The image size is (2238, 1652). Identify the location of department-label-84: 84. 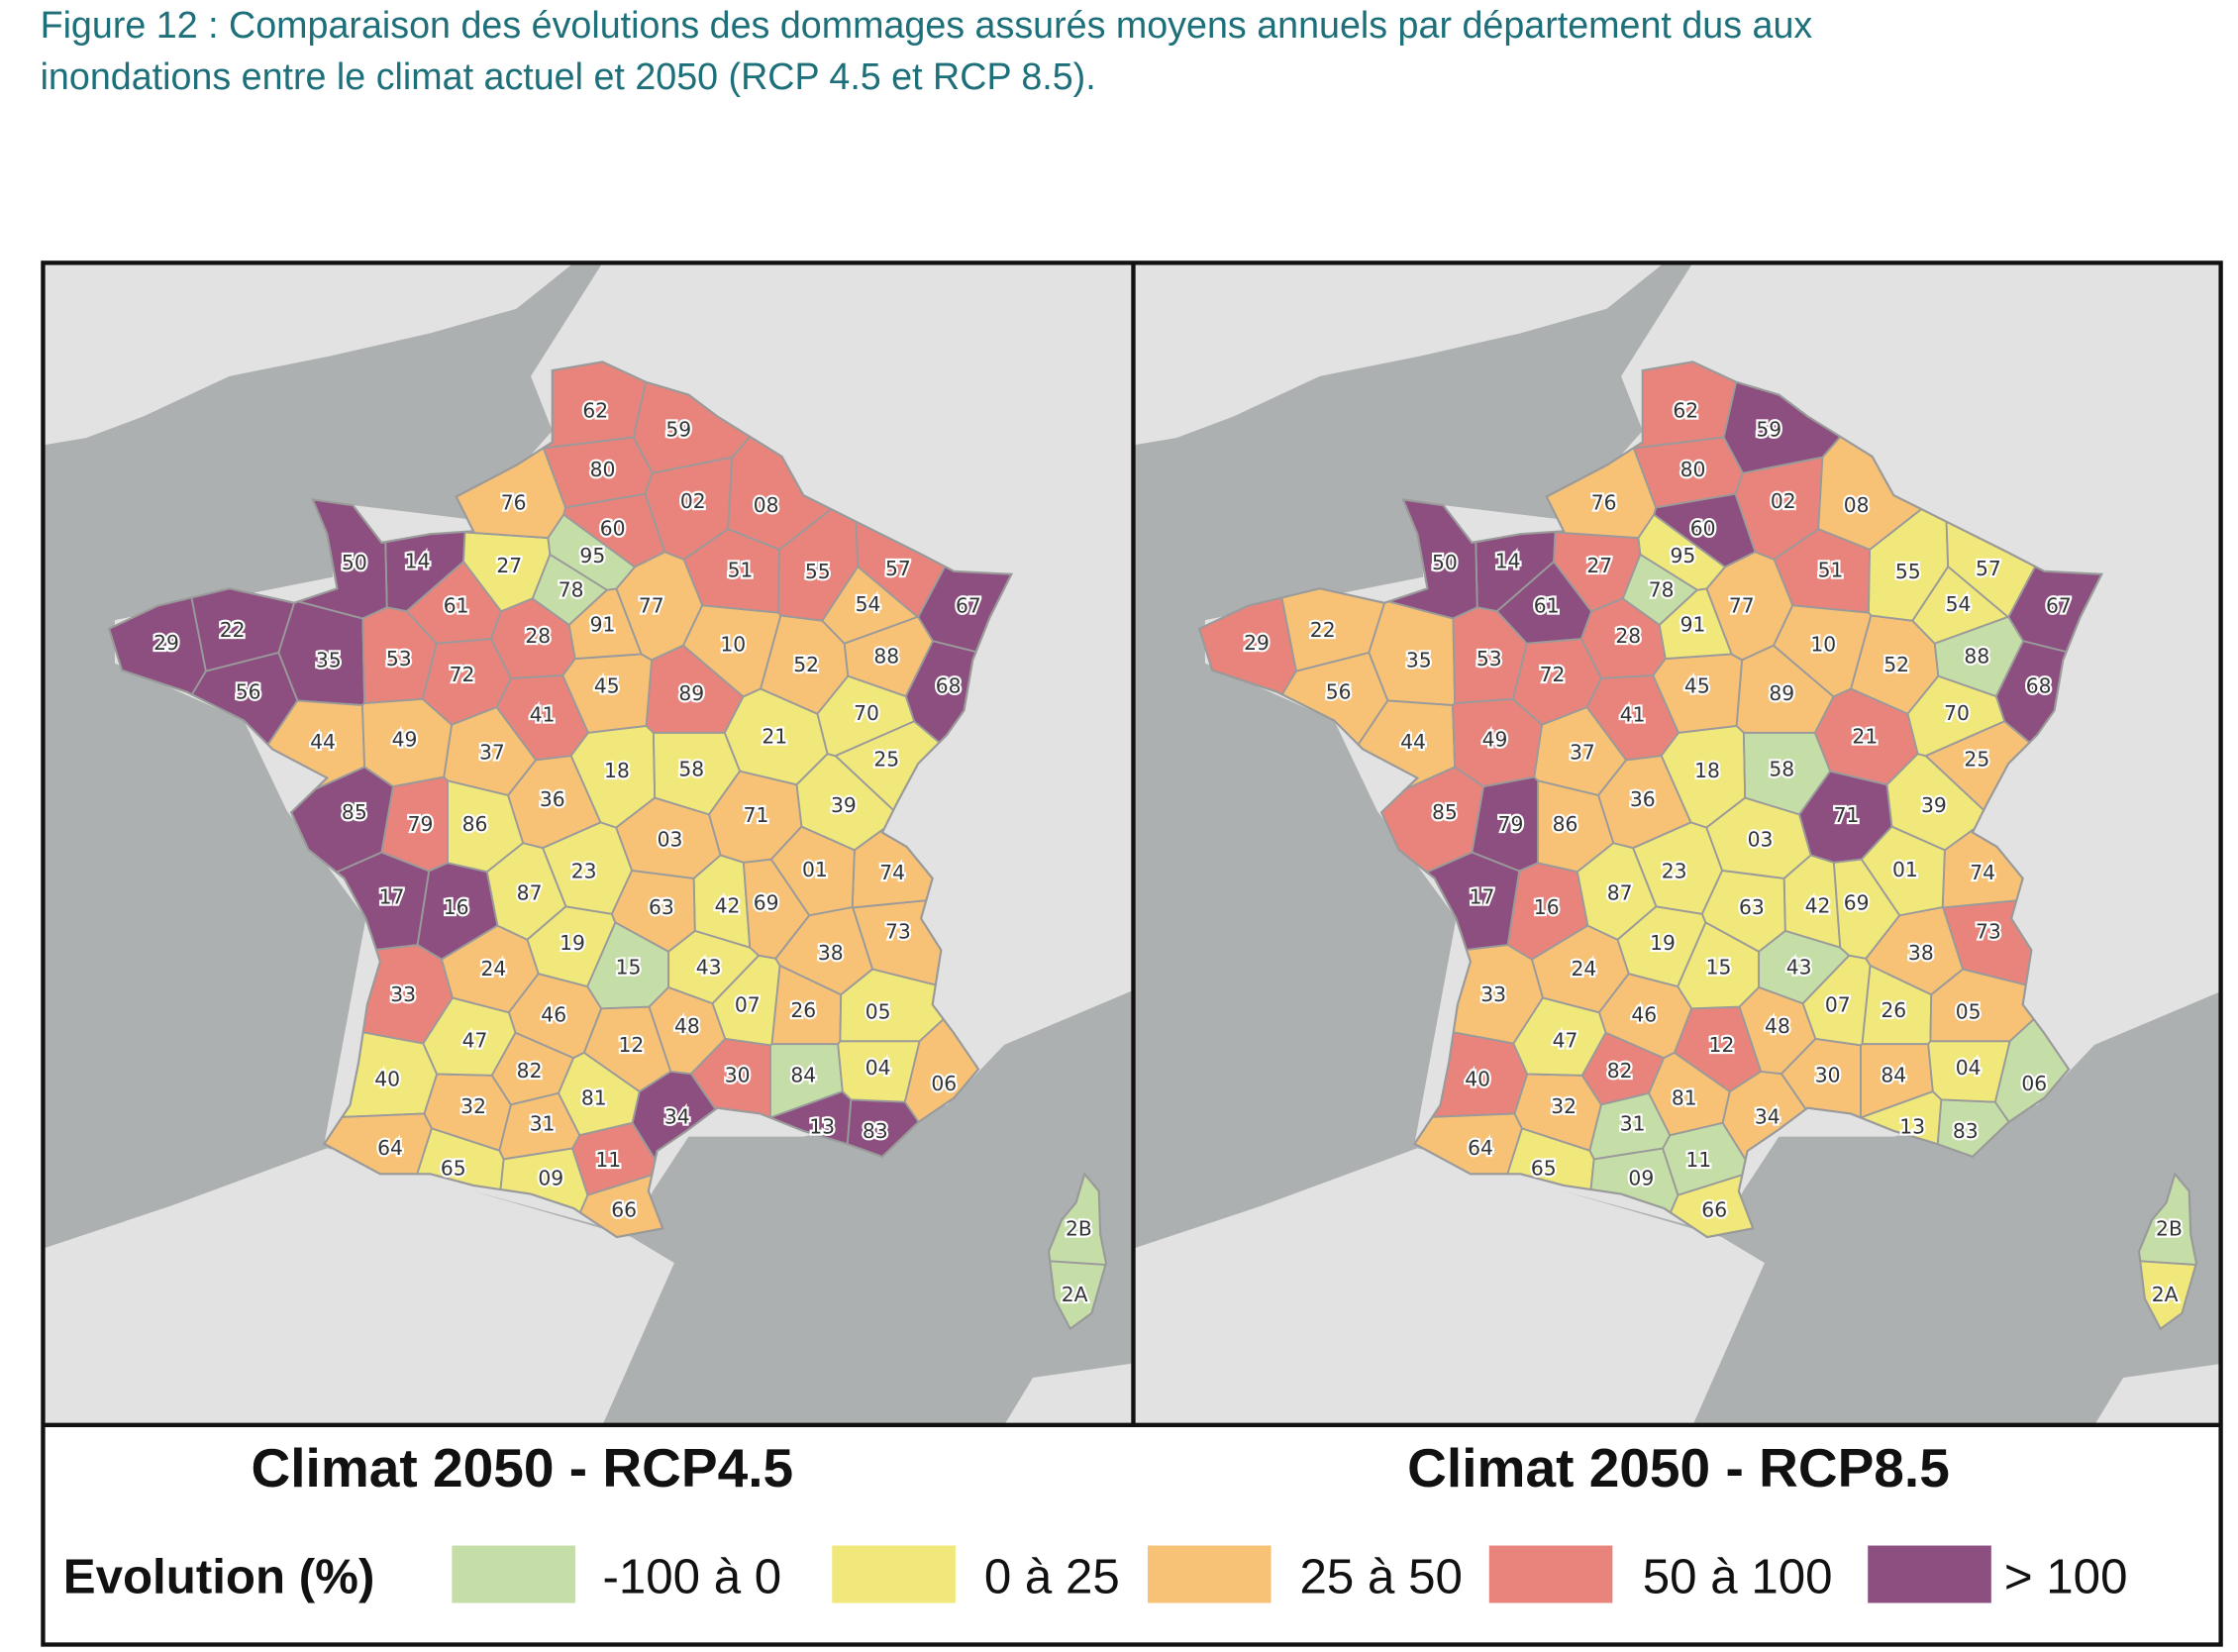
(1894, 1074).